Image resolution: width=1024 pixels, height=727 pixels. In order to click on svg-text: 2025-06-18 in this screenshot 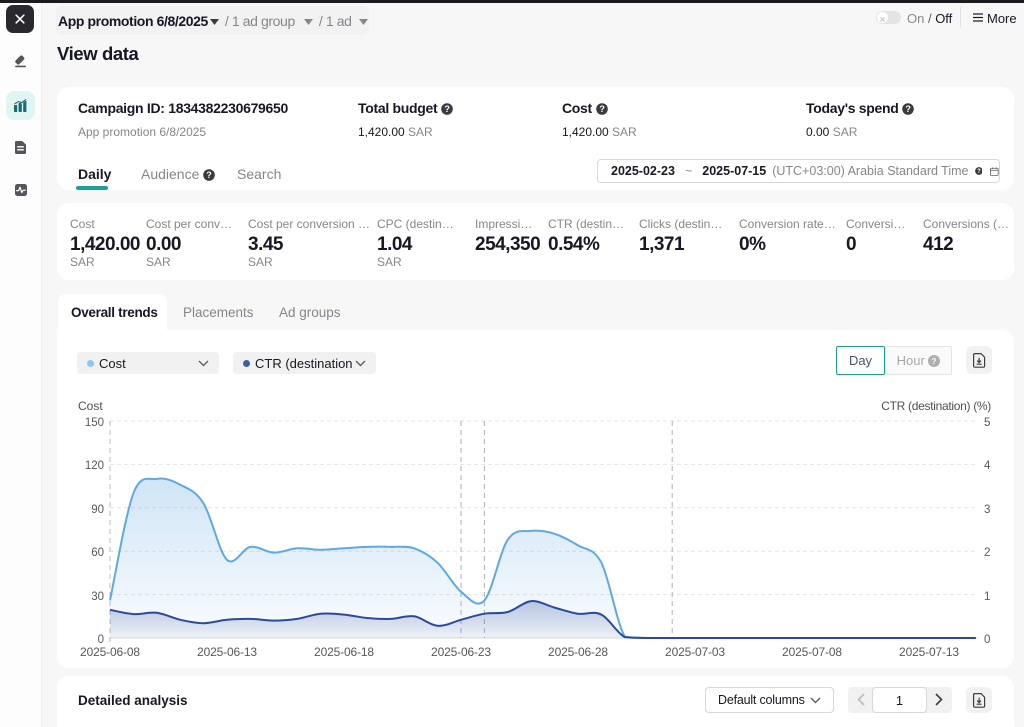, I will do `click(344, 652)`.